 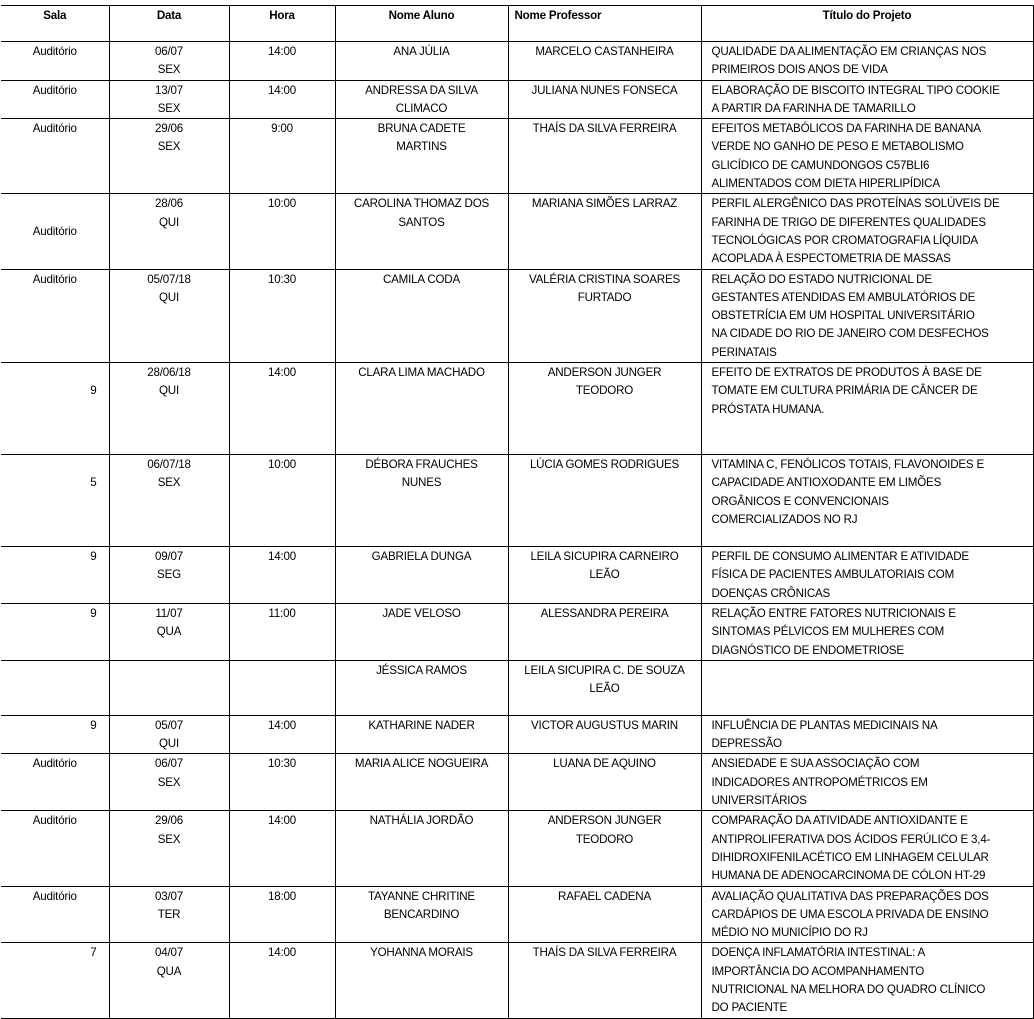 I want to click on header-aluno: Nome Aluno, so click(x=421, y=23).